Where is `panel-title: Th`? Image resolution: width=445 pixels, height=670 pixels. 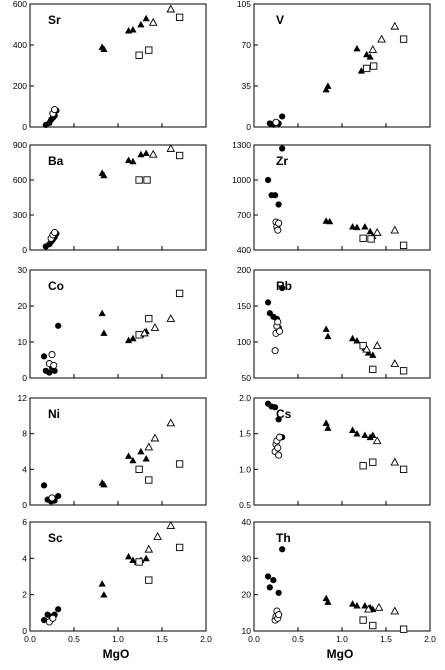
panel-title: Th is located at coordinates (283, 538).